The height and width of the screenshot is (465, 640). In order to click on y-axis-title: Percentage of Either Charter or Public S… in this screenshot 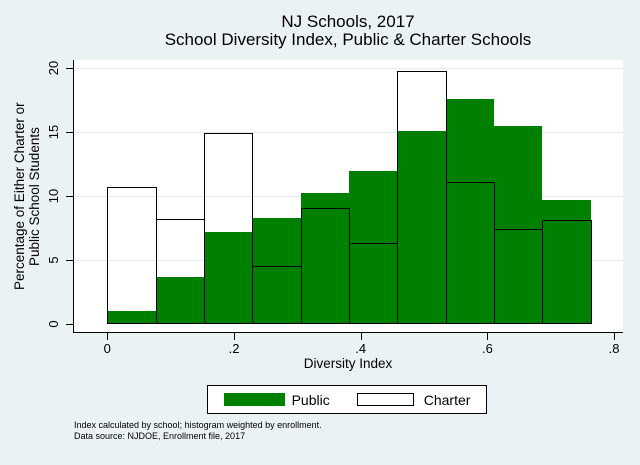, I will do `click(27, 196)`.